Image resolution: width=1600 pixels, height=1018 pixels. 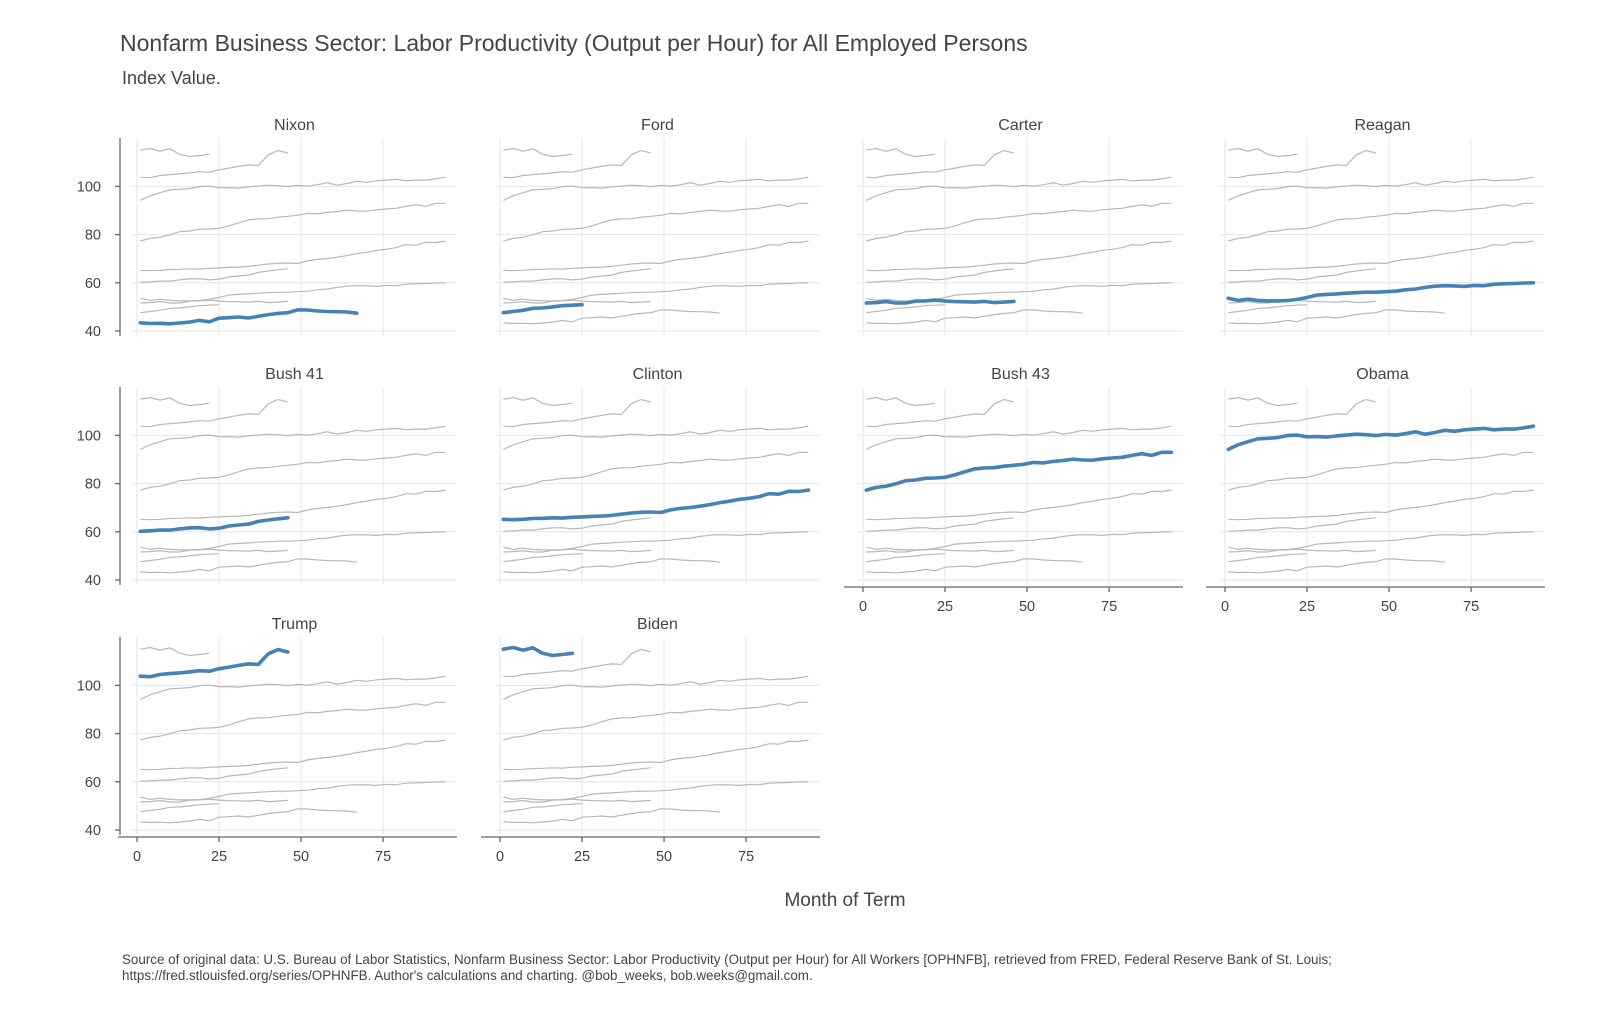 I want to click on panel-title: Ford, so click(x=657, y=125).